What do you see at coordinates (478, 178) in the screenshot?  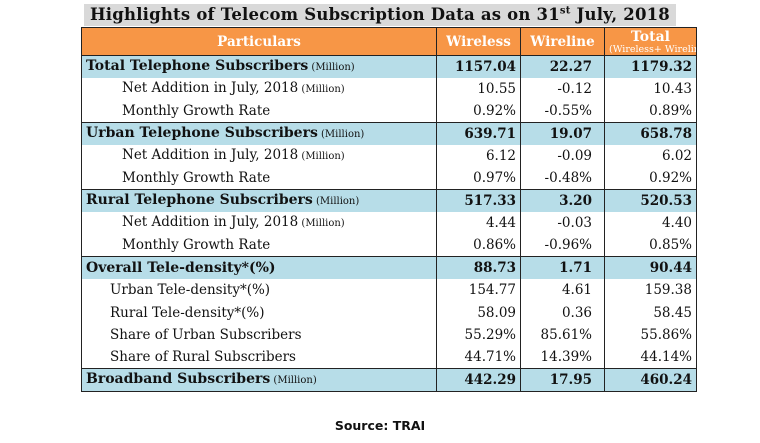 I see `cell-wireless: 0.97%` at bounding box center [478, 178].